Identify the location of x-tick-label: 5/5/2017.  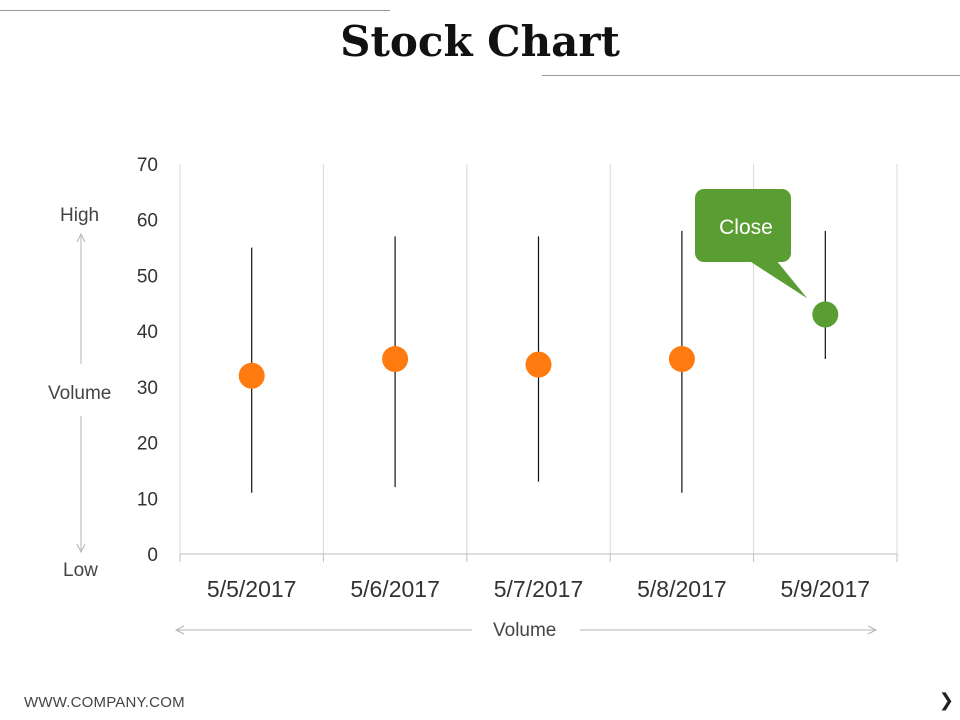
(252, 589).